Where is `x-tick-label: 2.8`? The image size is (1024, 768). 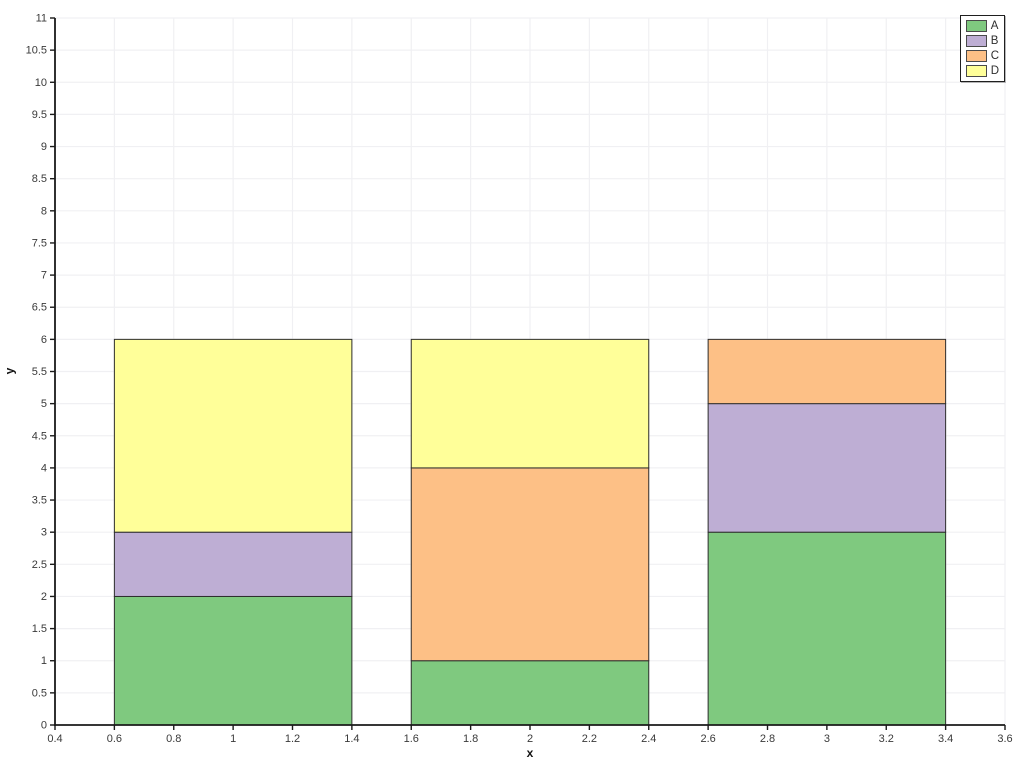 x-tick-label: 2.8 is located at coordinates (767, 739).